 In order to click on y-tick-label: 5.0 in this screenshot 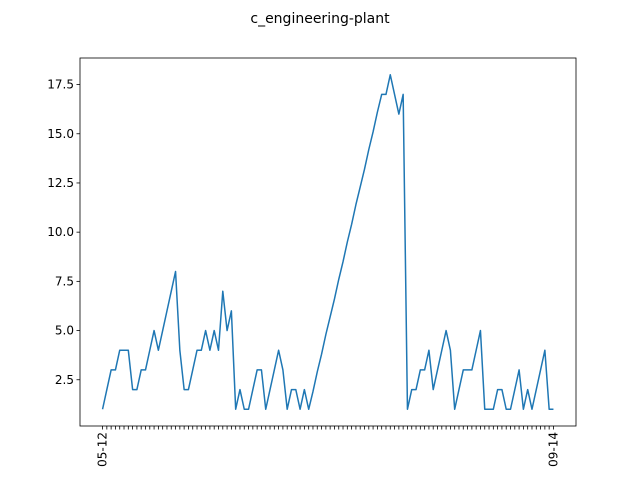, I will do `click(64, 331)`.